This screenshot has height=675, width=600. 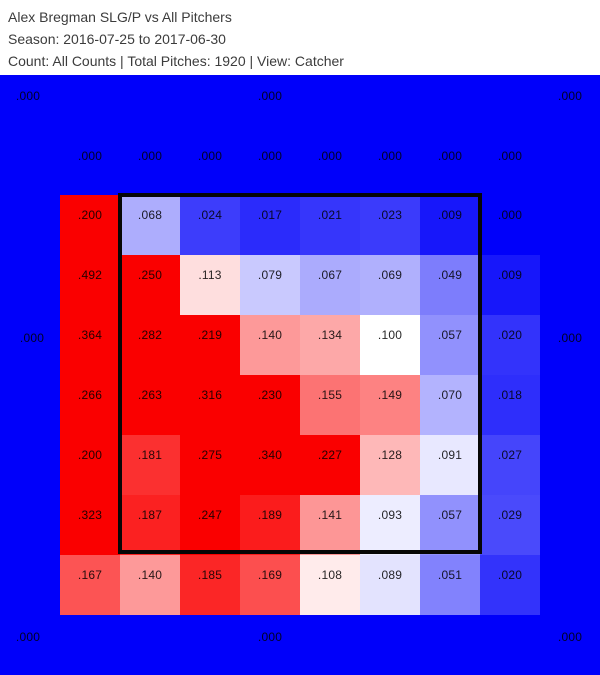 What do you see at coordinates (150, 575) in the screenshot?
I see `cell-value-label: .140` at bounding box center [150, 575].